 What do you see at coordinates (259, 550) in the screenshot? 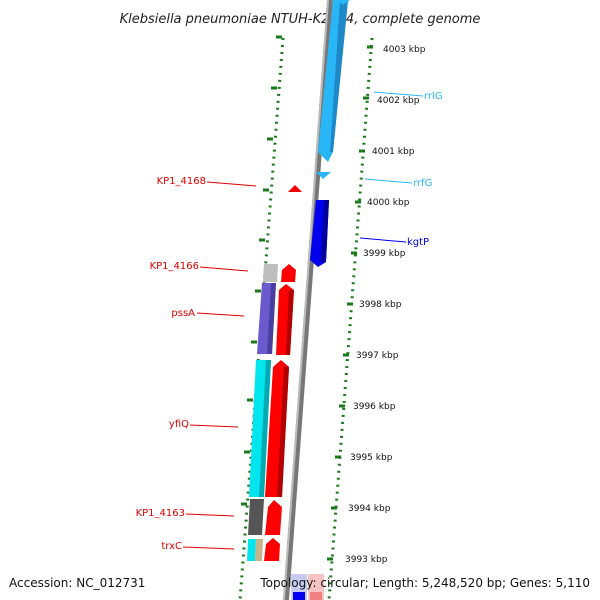
I see `cog-box-trxC-tan` at bounding box center [259, 550].